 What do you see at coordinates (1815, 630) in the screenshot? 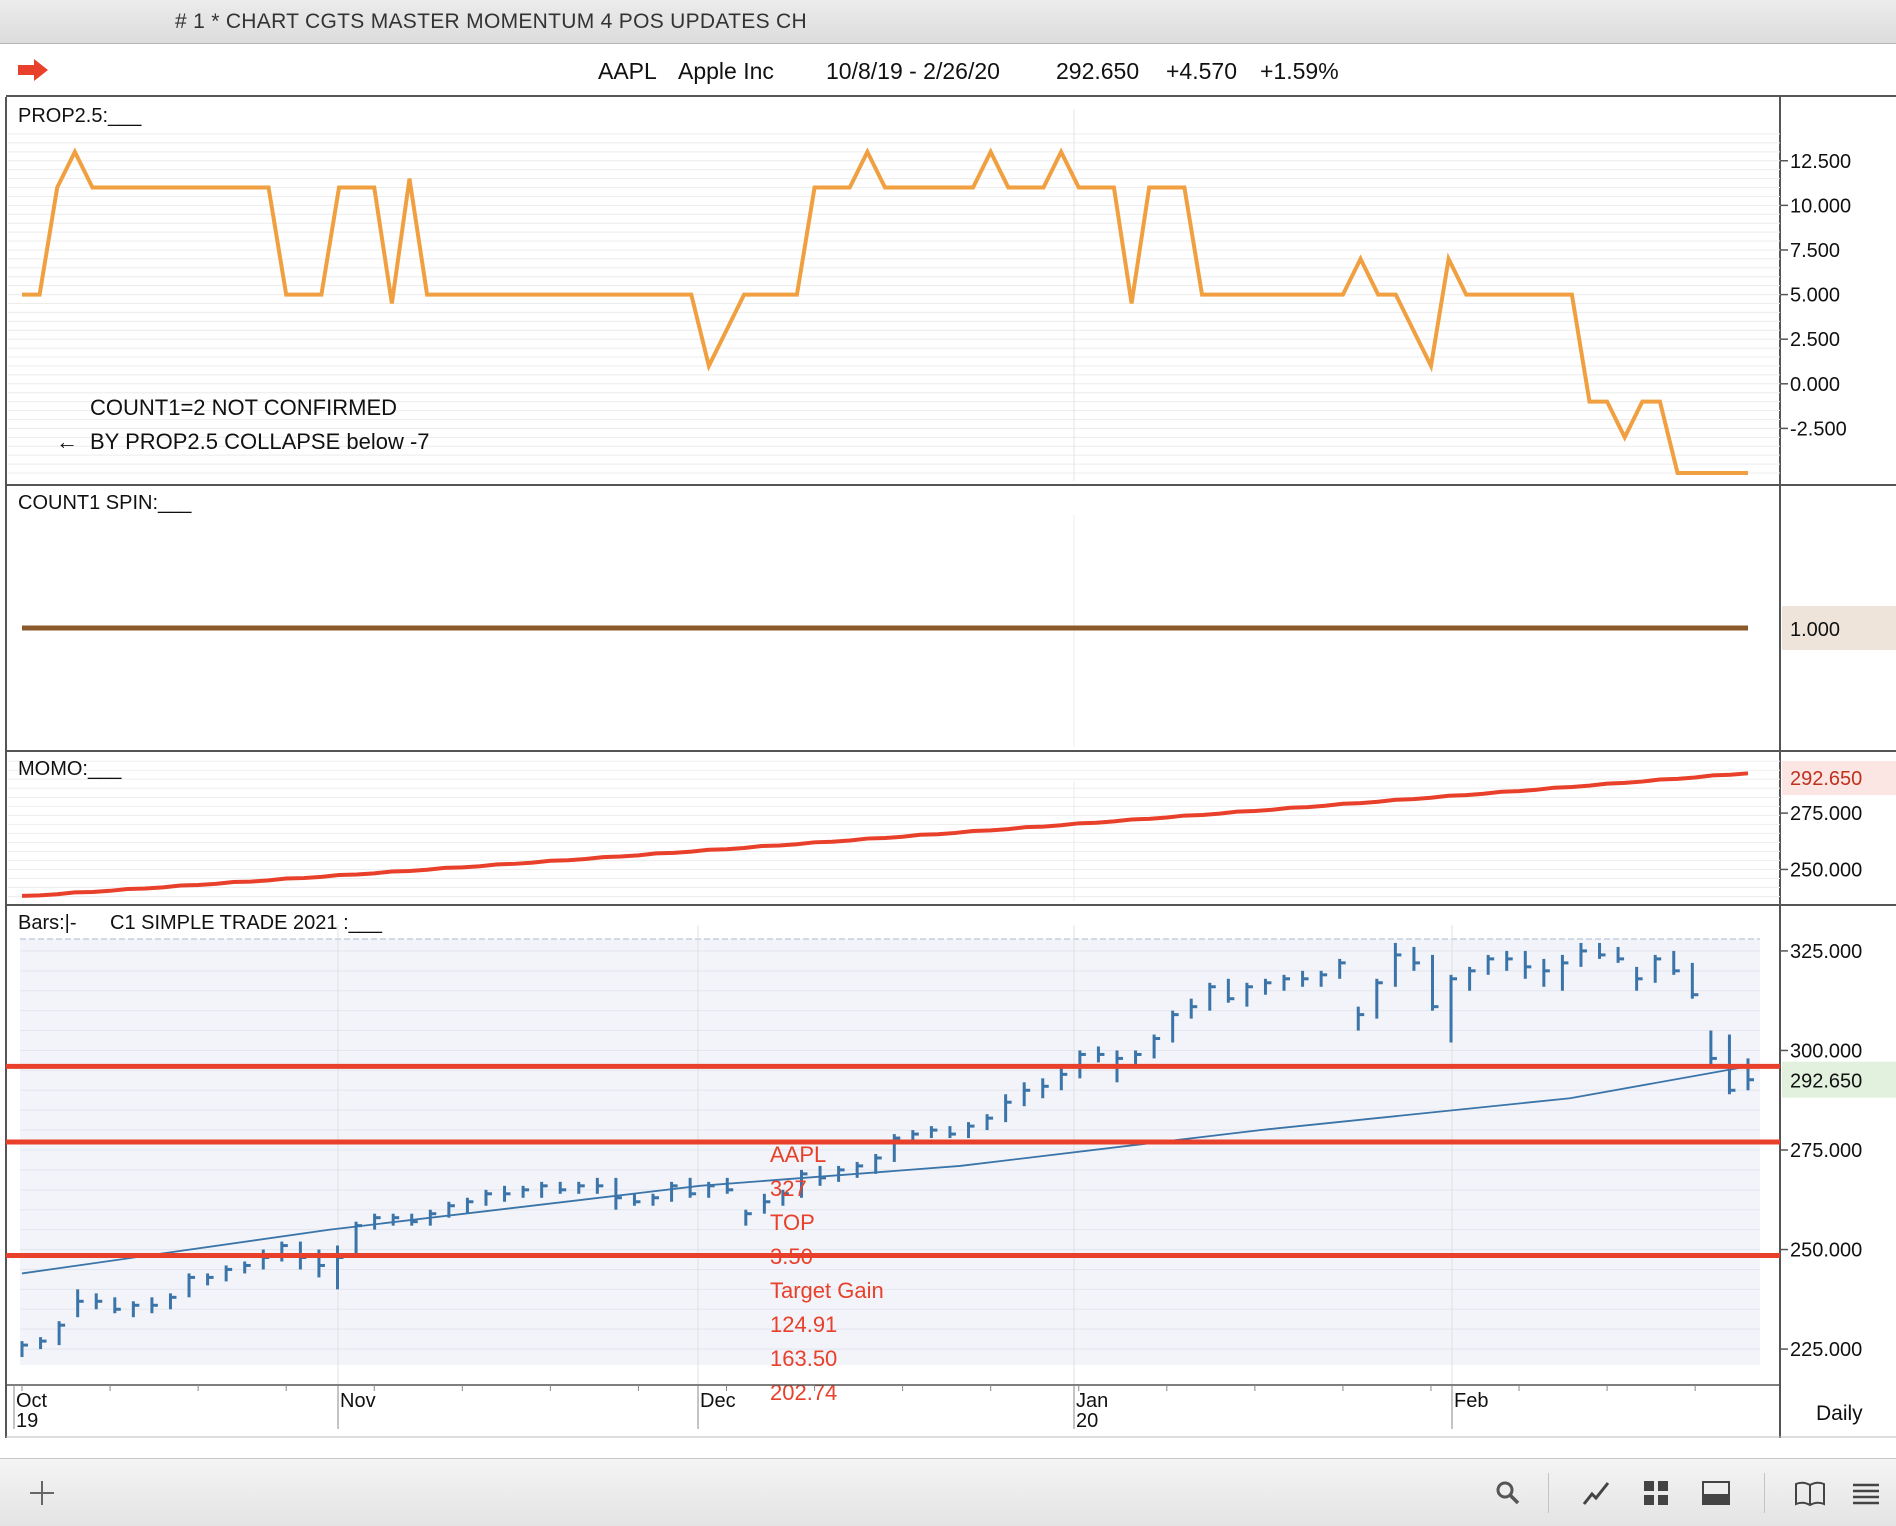
I see `spin-value-label: 1.000` at bounding box center [1815, 630].